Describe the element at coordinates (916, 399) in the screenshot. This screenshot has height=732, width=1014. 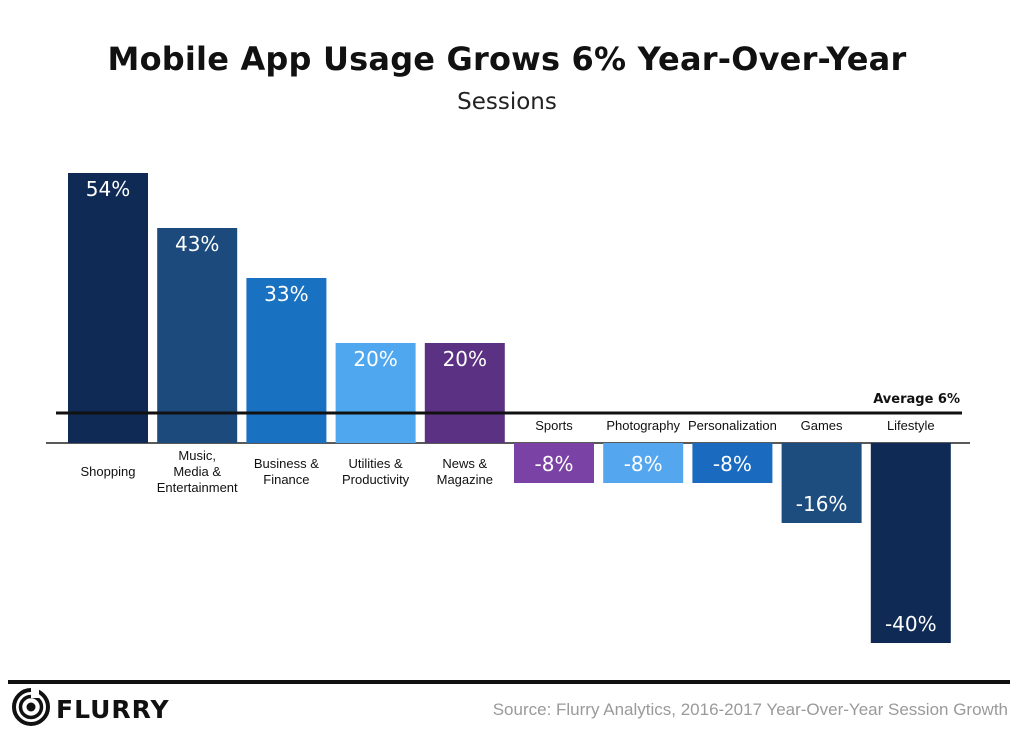
I see `average-label: Average 6%` at that location.